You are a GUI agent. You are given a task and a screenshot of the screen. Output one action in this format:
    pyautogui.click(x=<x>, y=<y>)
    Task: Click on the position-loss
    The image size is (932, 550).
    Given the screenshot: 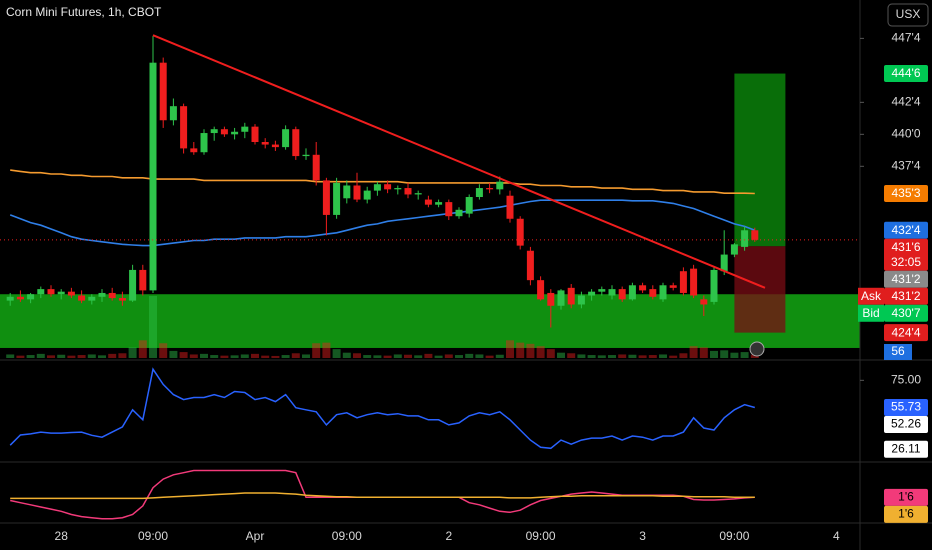 What is the action you would take?
    pyautogui.click(x=760, y=289)
    